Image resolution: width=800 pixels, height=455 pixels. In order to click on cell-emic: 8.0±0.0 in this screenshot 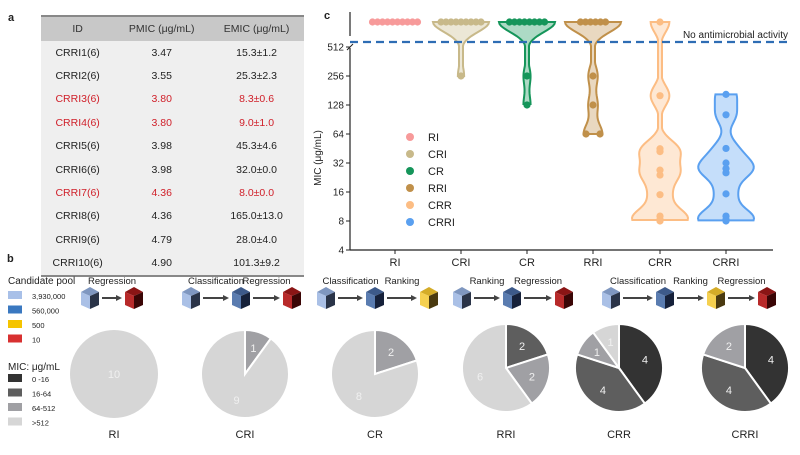, I will do `click(257, 193)`.